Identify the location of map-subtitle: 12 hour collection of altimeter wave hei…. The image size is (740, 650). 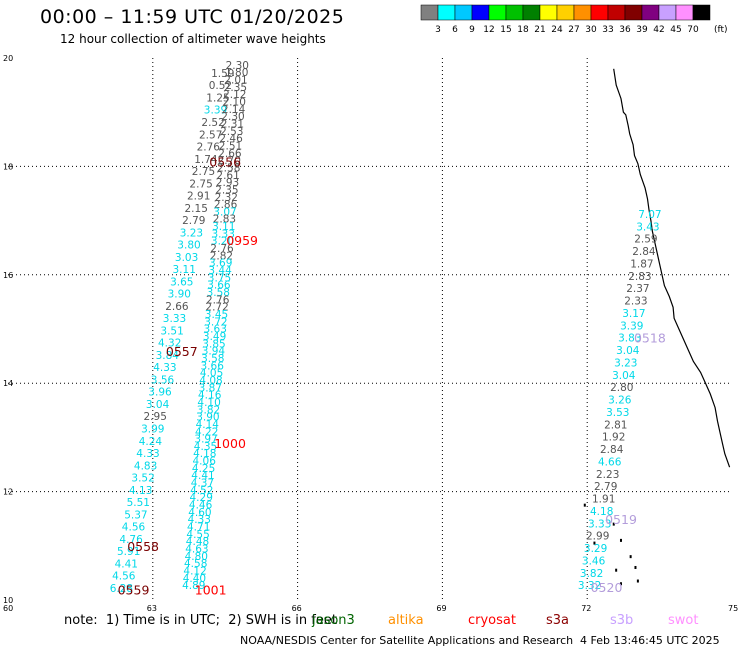
(193, 39).